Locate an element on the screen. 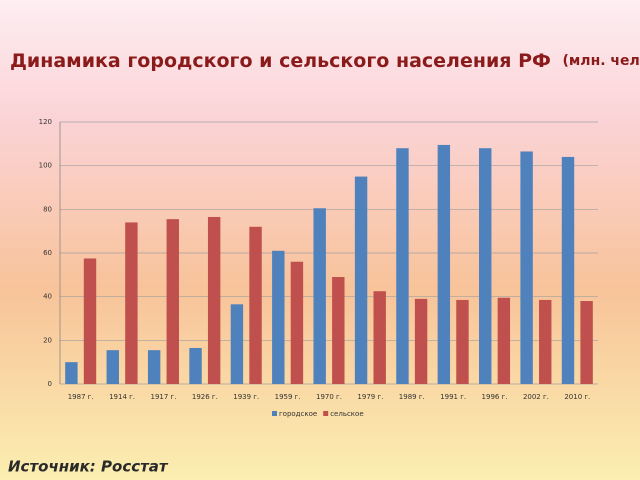 The height and width of the screenshot is (480, 640). x-tick-label: 1996 г. is located at coordinates (495, 397).